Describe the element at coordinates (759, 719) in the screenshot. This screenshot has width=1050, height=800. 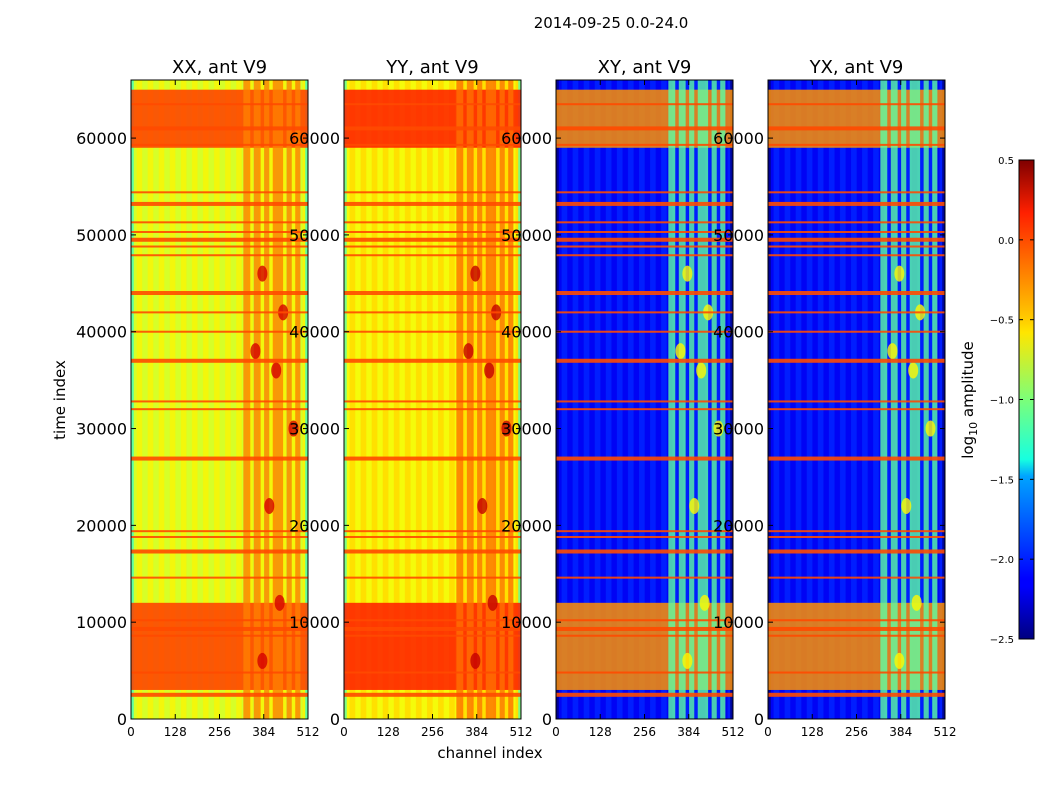
I see `y-tick-label: 0` at that location.